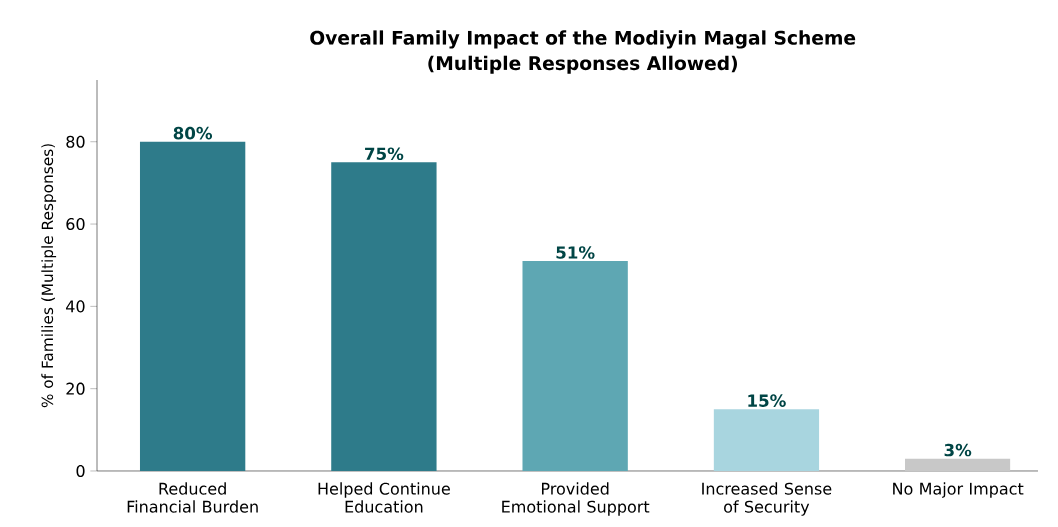  What do you see at coordinates (767, 400) in the screenshot?
I see `data-label: 15%` at bounding box center [767, 400].